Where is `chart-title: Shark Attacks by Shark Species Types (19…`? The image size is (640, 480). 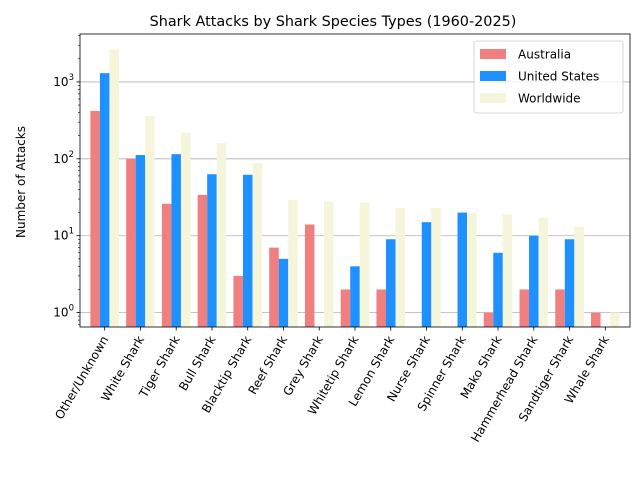
chart-title: Shark Attacks by Shark Species Types (19… is located at coordinates (333, 22).